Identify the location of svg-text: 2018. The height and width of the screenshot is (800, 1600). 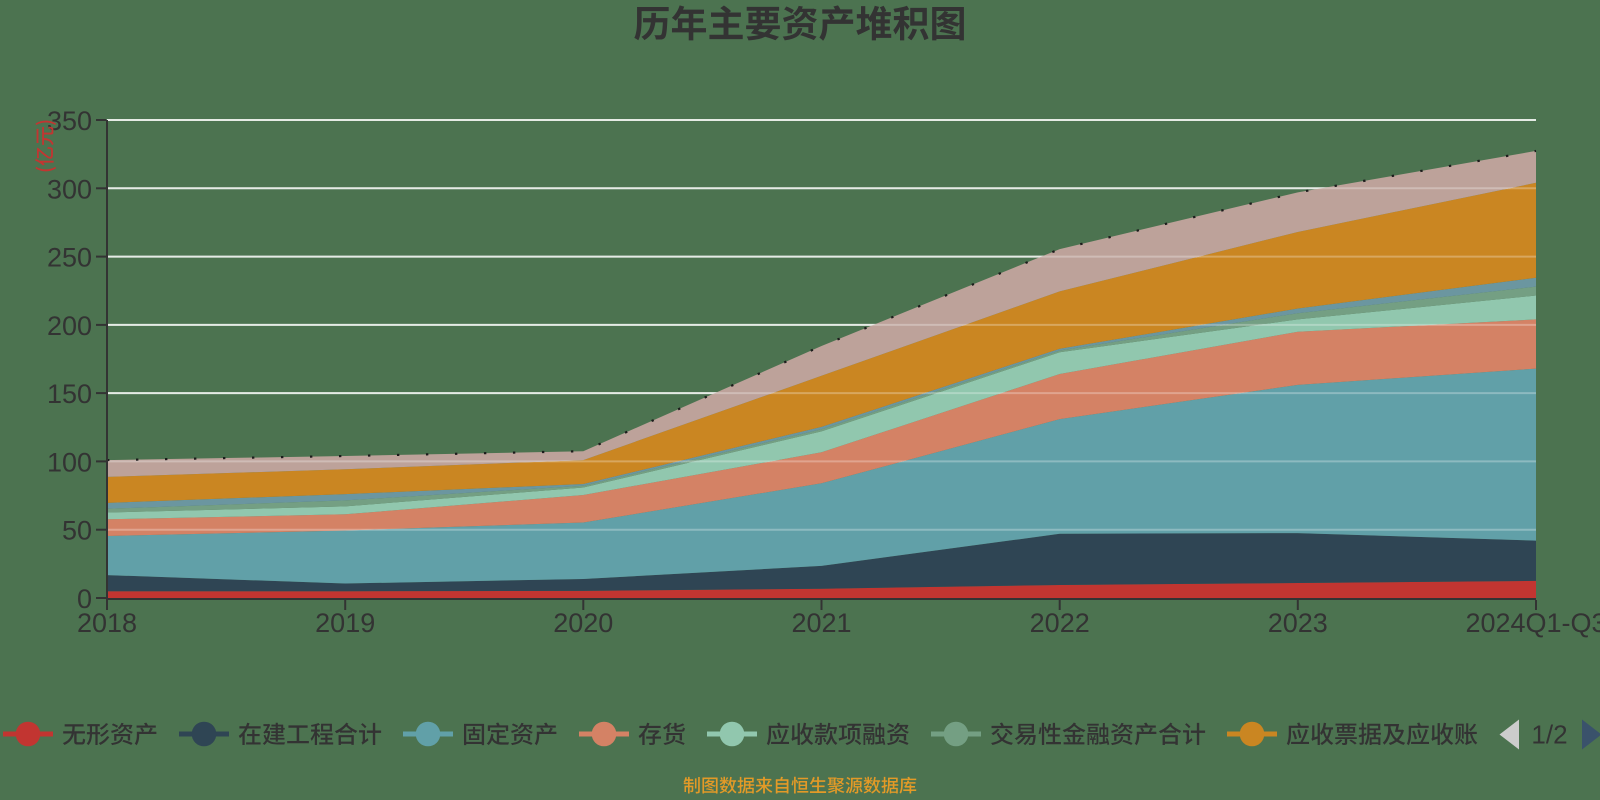
(107, 623).